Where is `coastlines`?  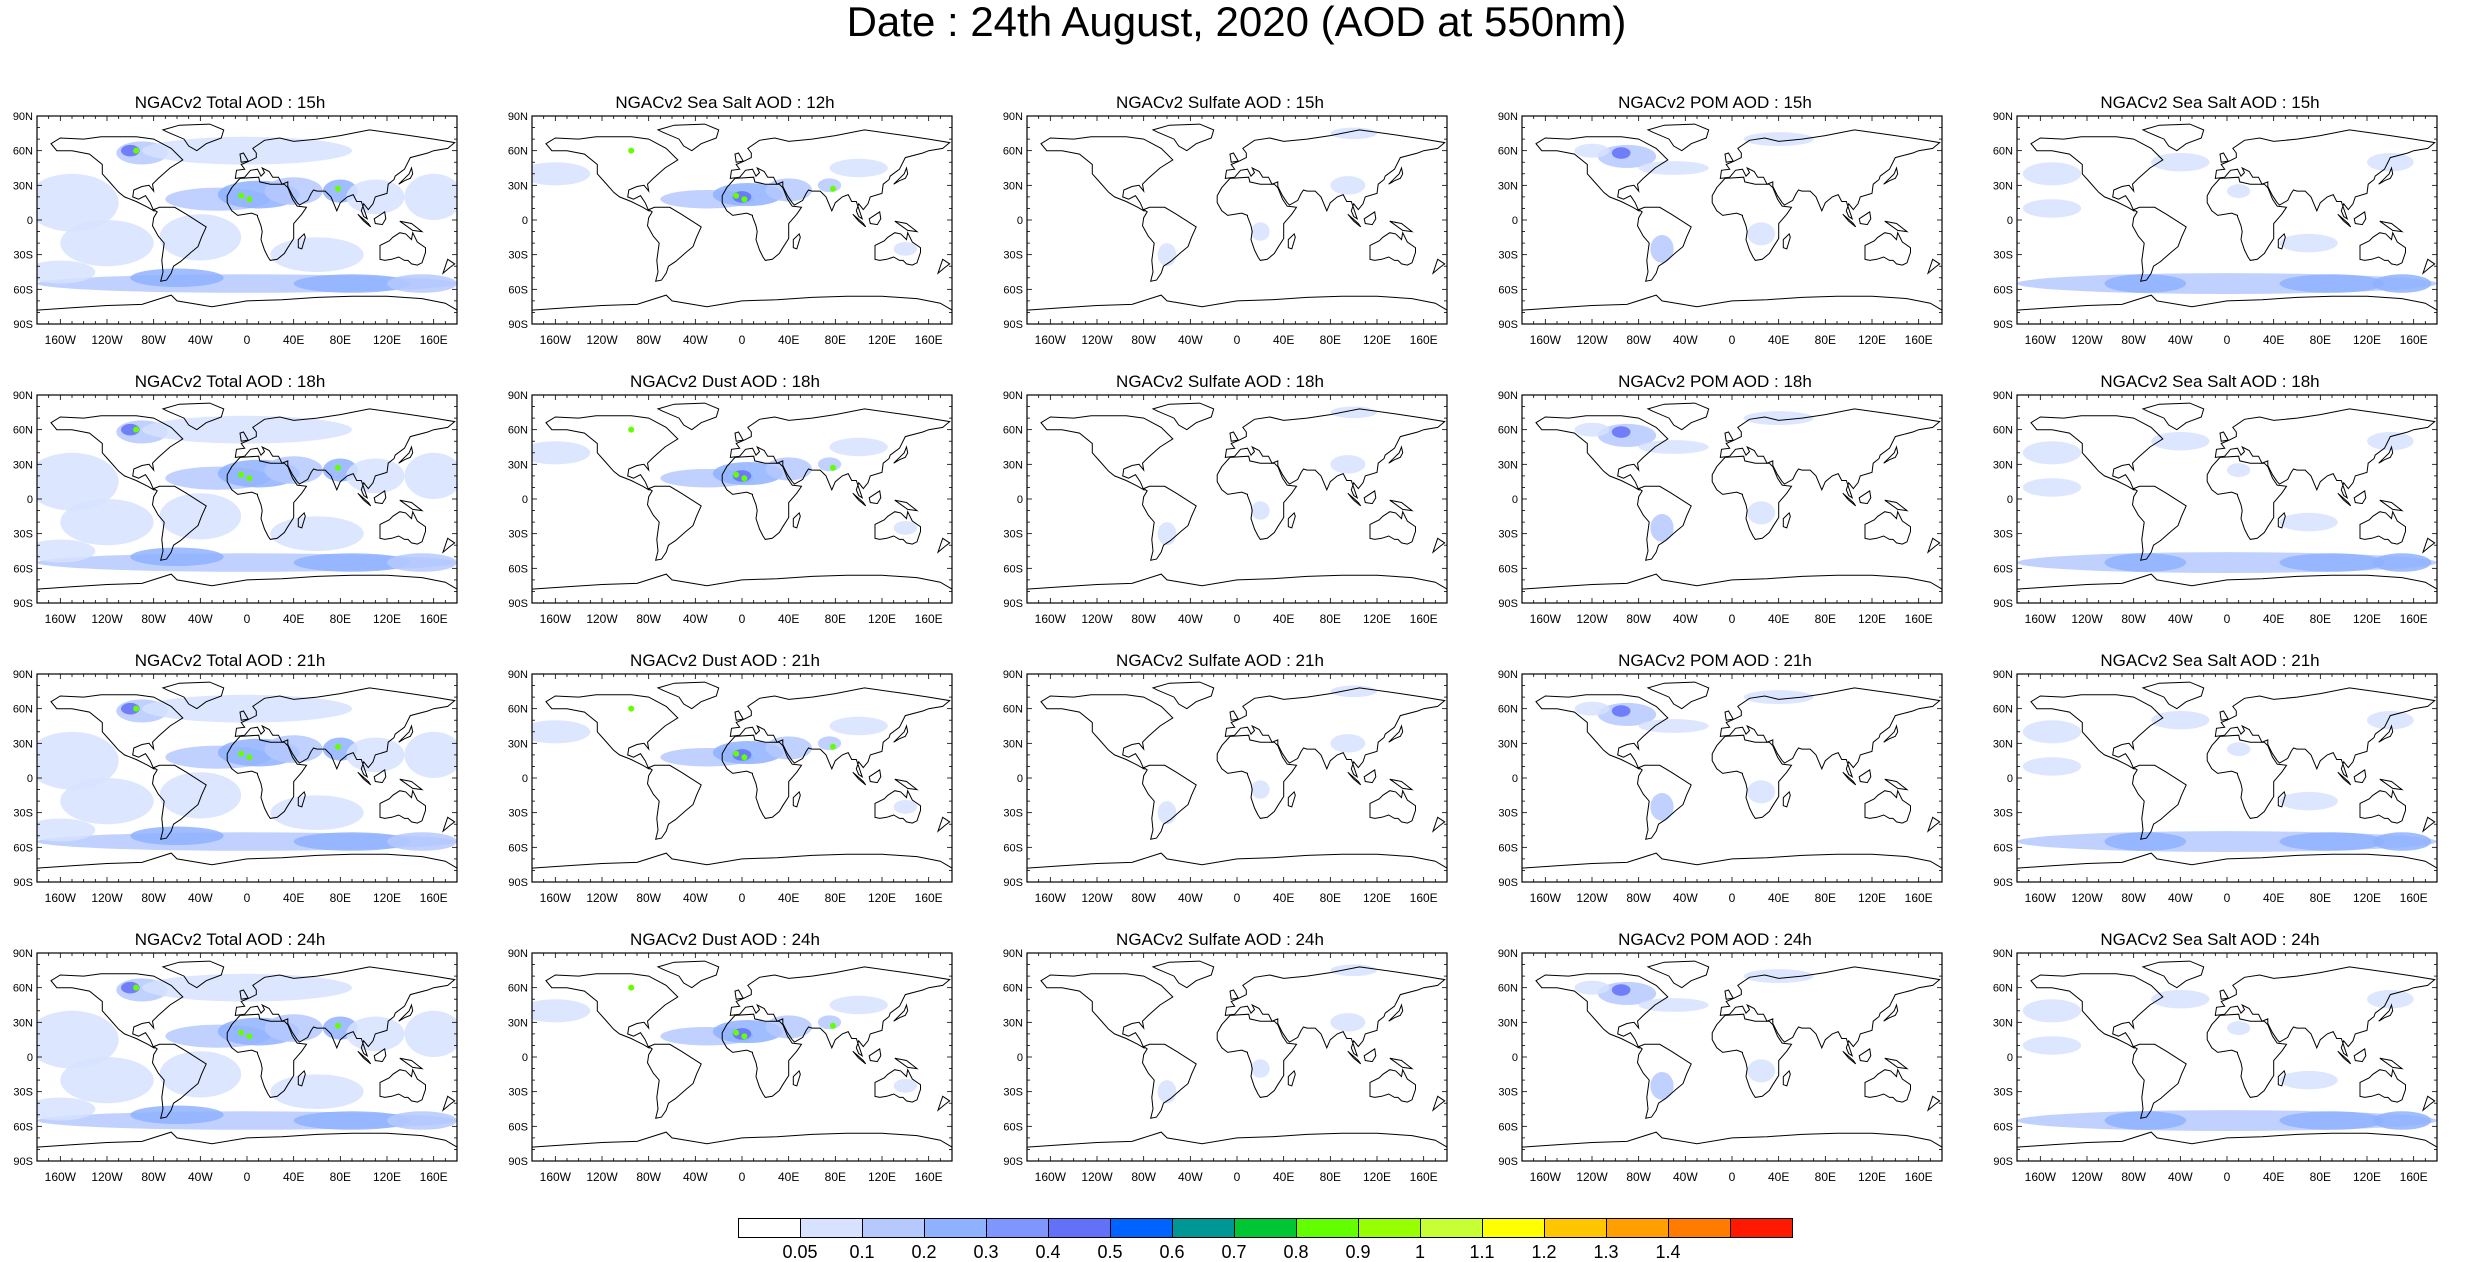
coastlines is located at coordinates (1237, 1054).